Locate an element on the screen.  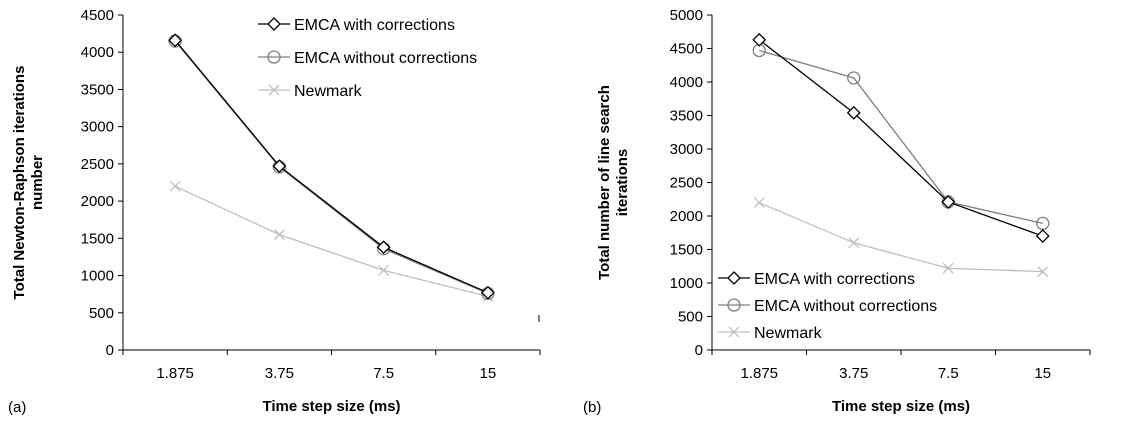
y-axis-title: Total number of line searchiterations is located at coordinates (613, 182).